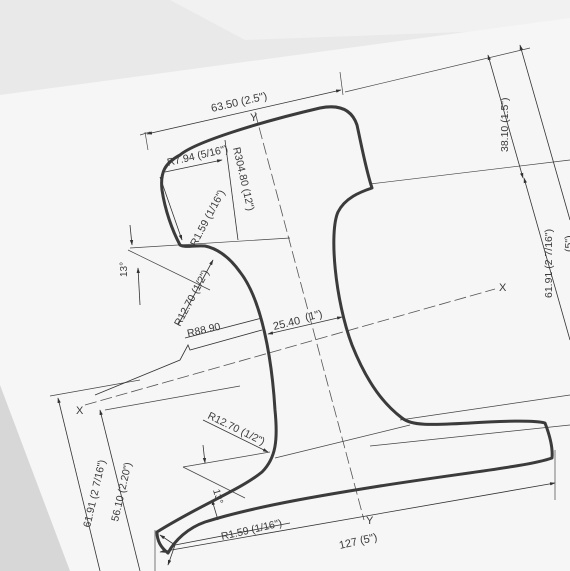 The height and width of the screenshot is (571, 570). What do you see at coordinates (80, 411) in the screenshot?
I see `axis-x-left-label: X` at bounding box center [80, 411].